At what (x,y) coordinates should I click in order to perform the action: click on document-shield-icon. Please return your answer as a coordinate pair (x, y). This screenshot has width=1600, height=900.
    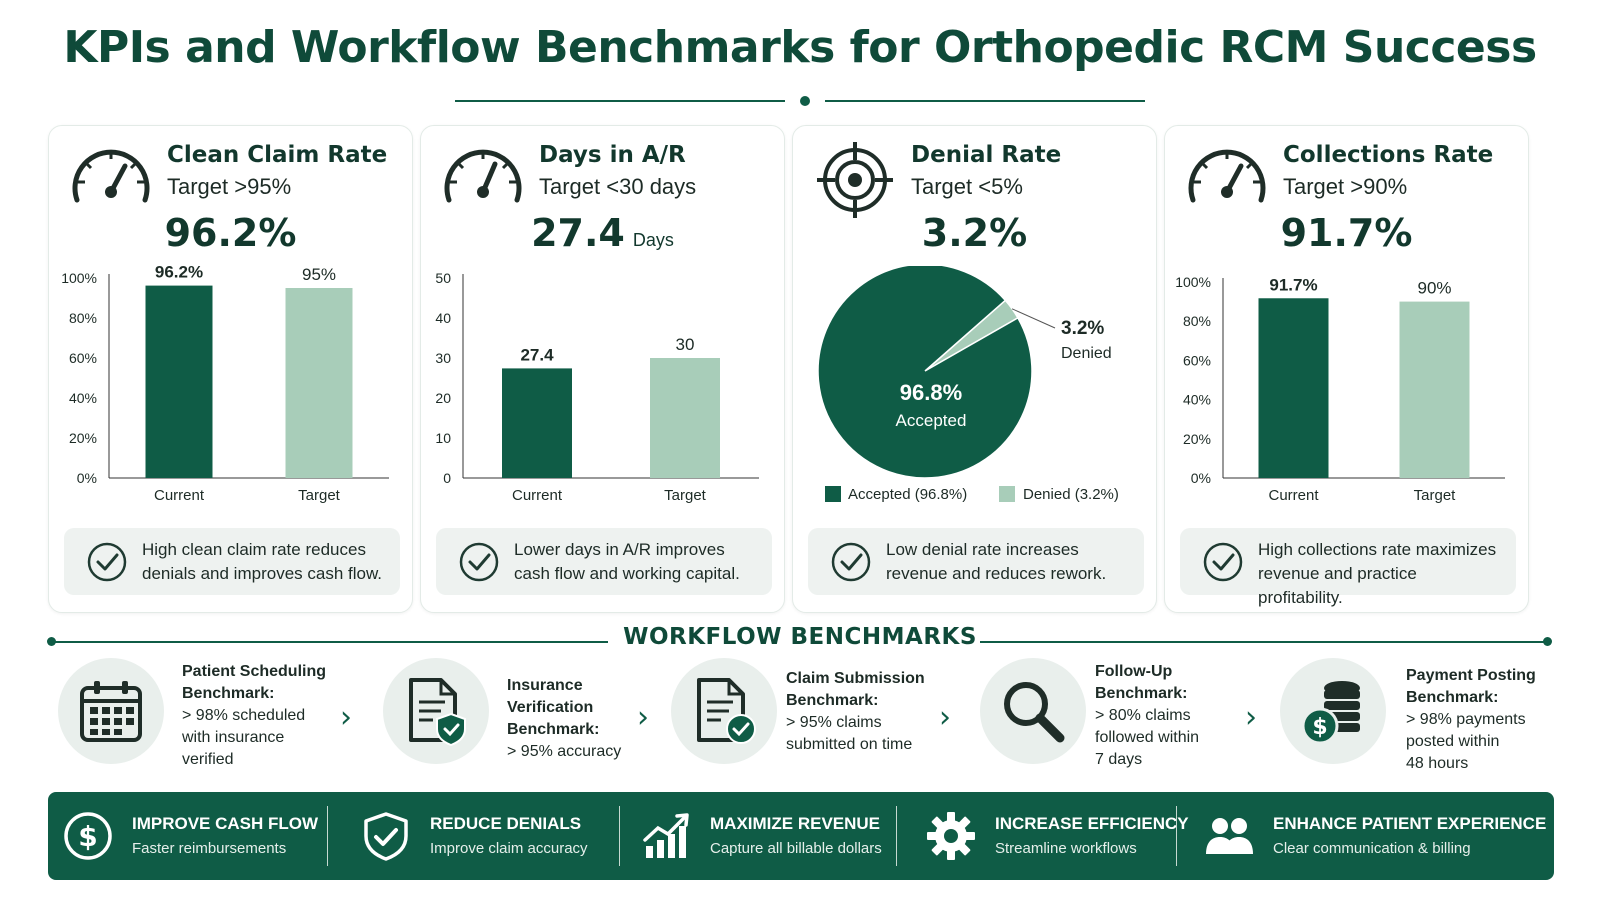
    Looking at the image, I should click on (436, 711).